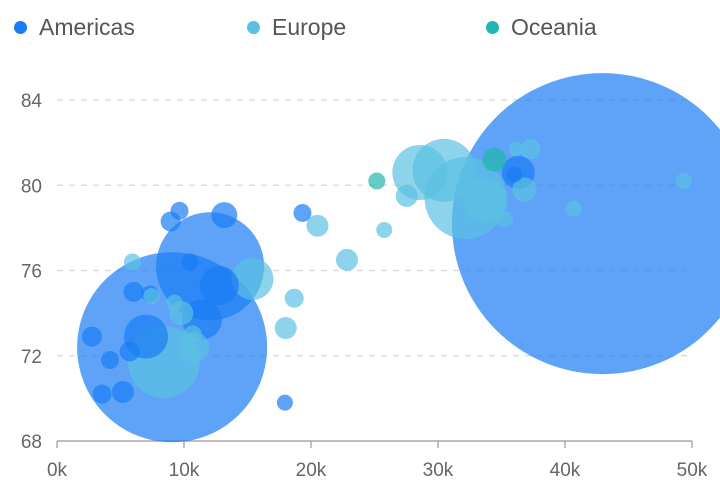  I want to click on x-tick-label: 50k, so click(692, 470).